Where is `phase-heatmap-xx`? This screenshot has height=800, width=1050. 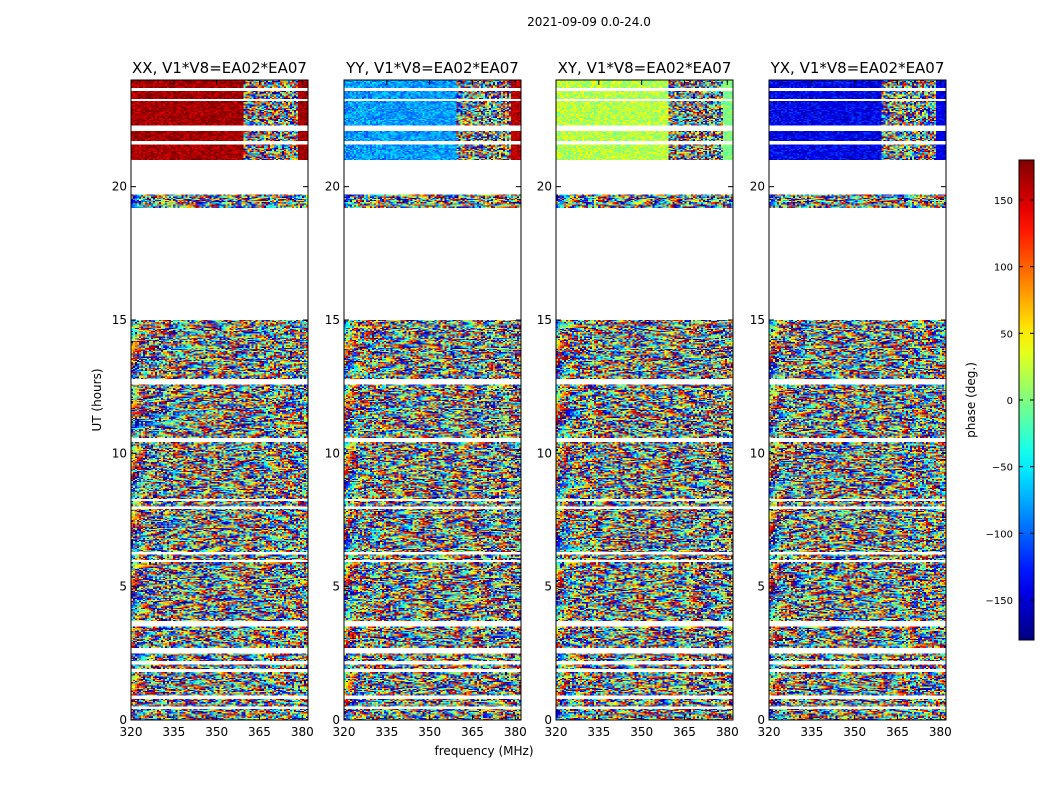
phase-heatmap-xx is located at coordinates (219, 400).